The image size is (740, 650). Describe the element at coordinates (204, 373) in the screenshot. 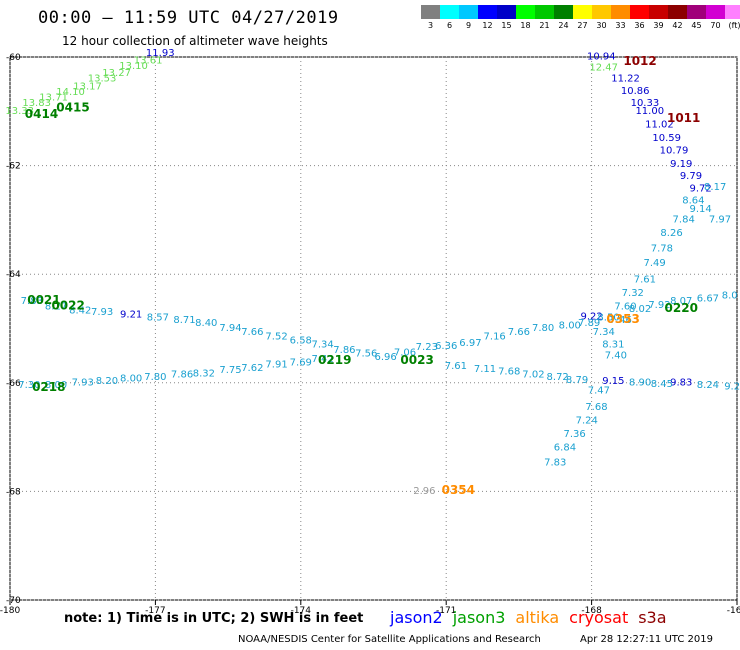

I see `data-point-label: 8.32` at that location.